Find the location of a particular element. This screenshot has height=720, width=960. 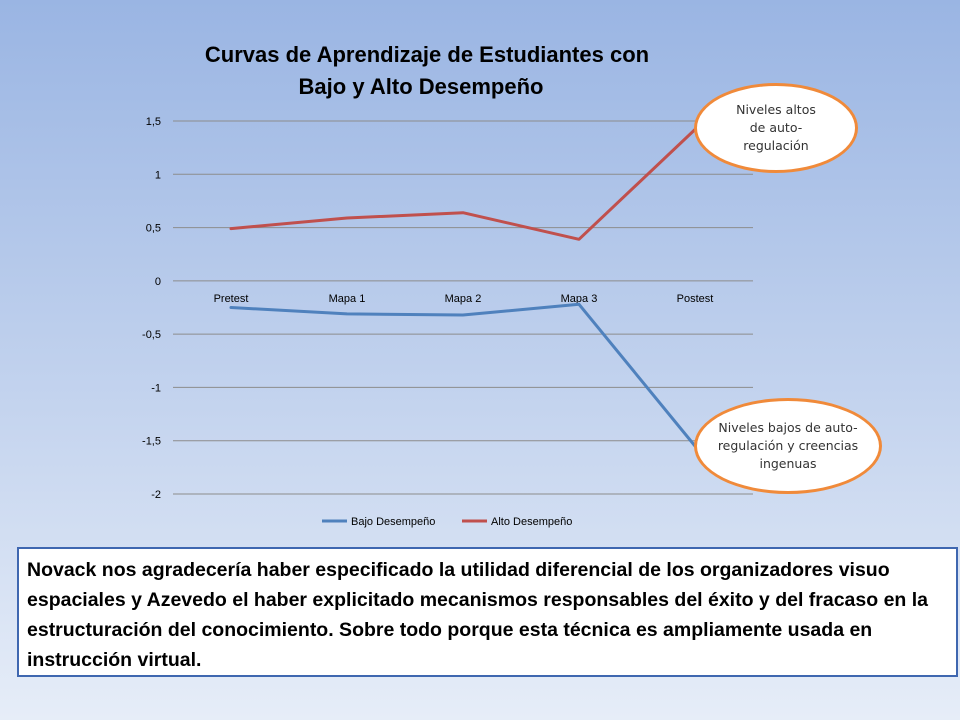

y-tick-label: -0,5 is located at coordinates (151, 335).